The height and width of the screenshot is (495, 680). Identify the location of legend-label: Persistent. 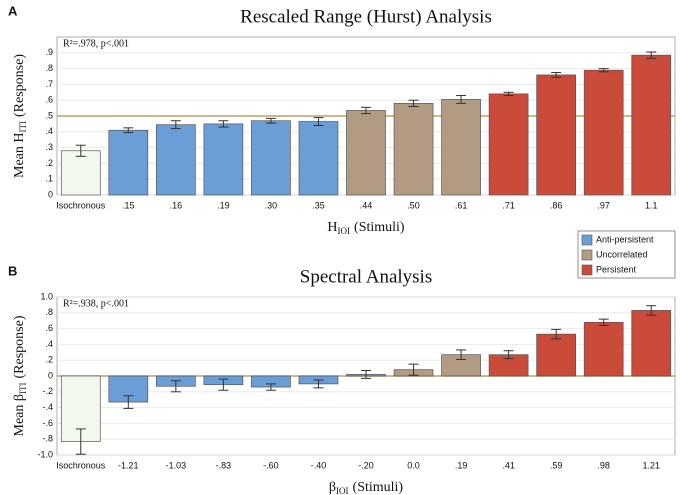
(616, 269).